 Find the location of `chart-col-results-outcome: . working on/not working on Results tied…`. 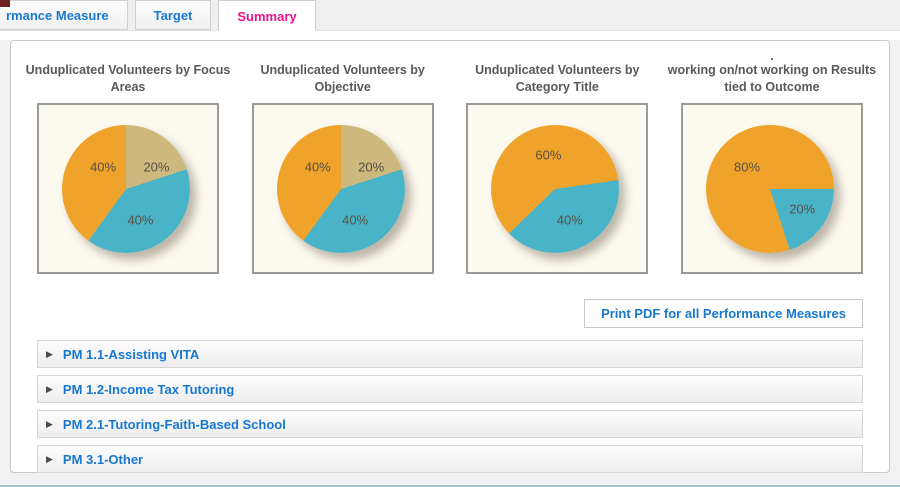

chart-col-results-outcome: . working on/not working on Results tied… is located at coordinates (772, 163).